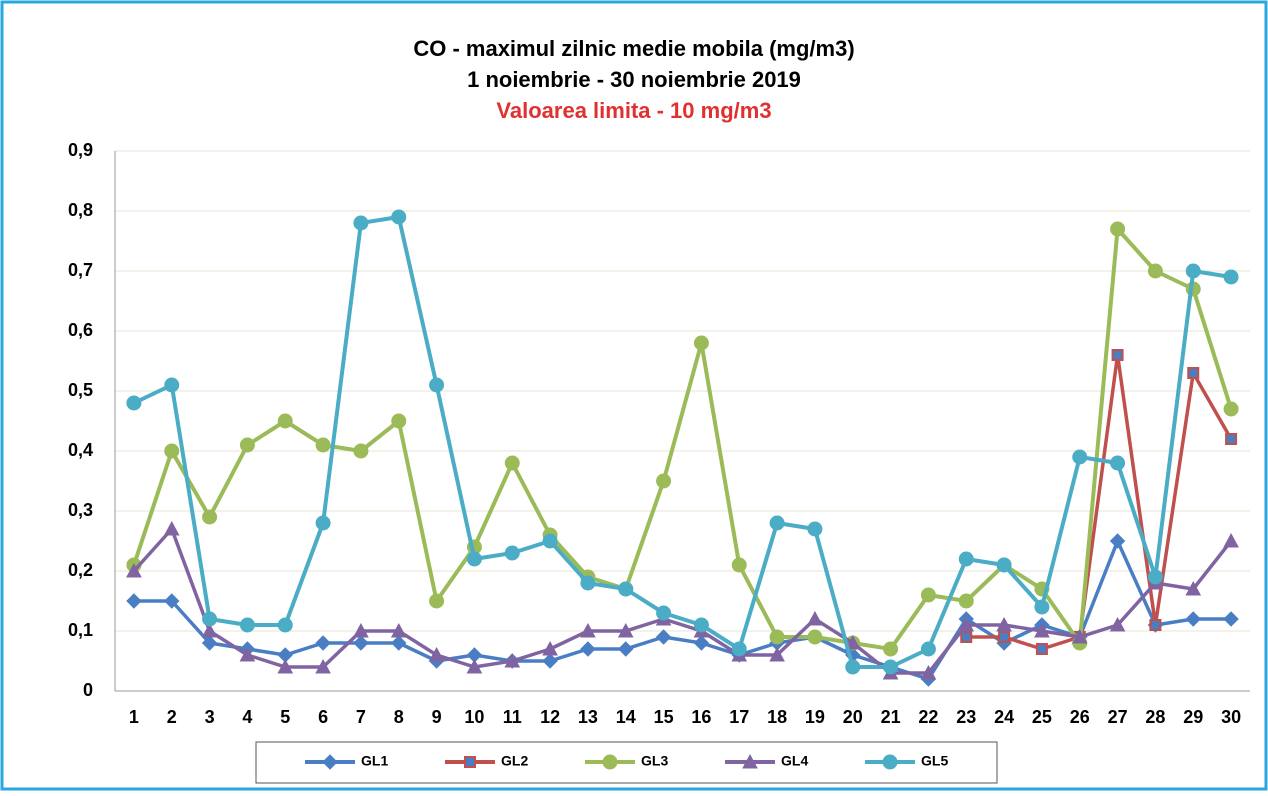  I want to click on x-tick-label: 30, so click(1231, 717).